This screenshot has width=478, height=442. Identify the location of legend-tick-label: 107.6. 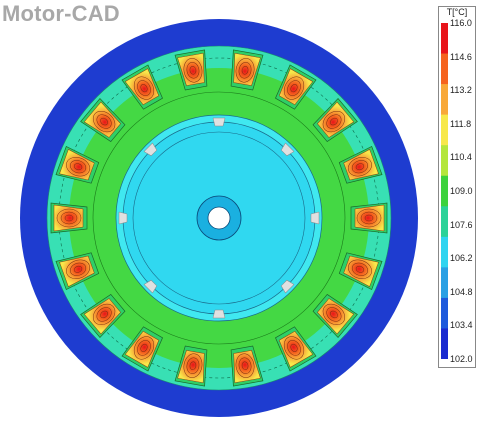
(461, 224).